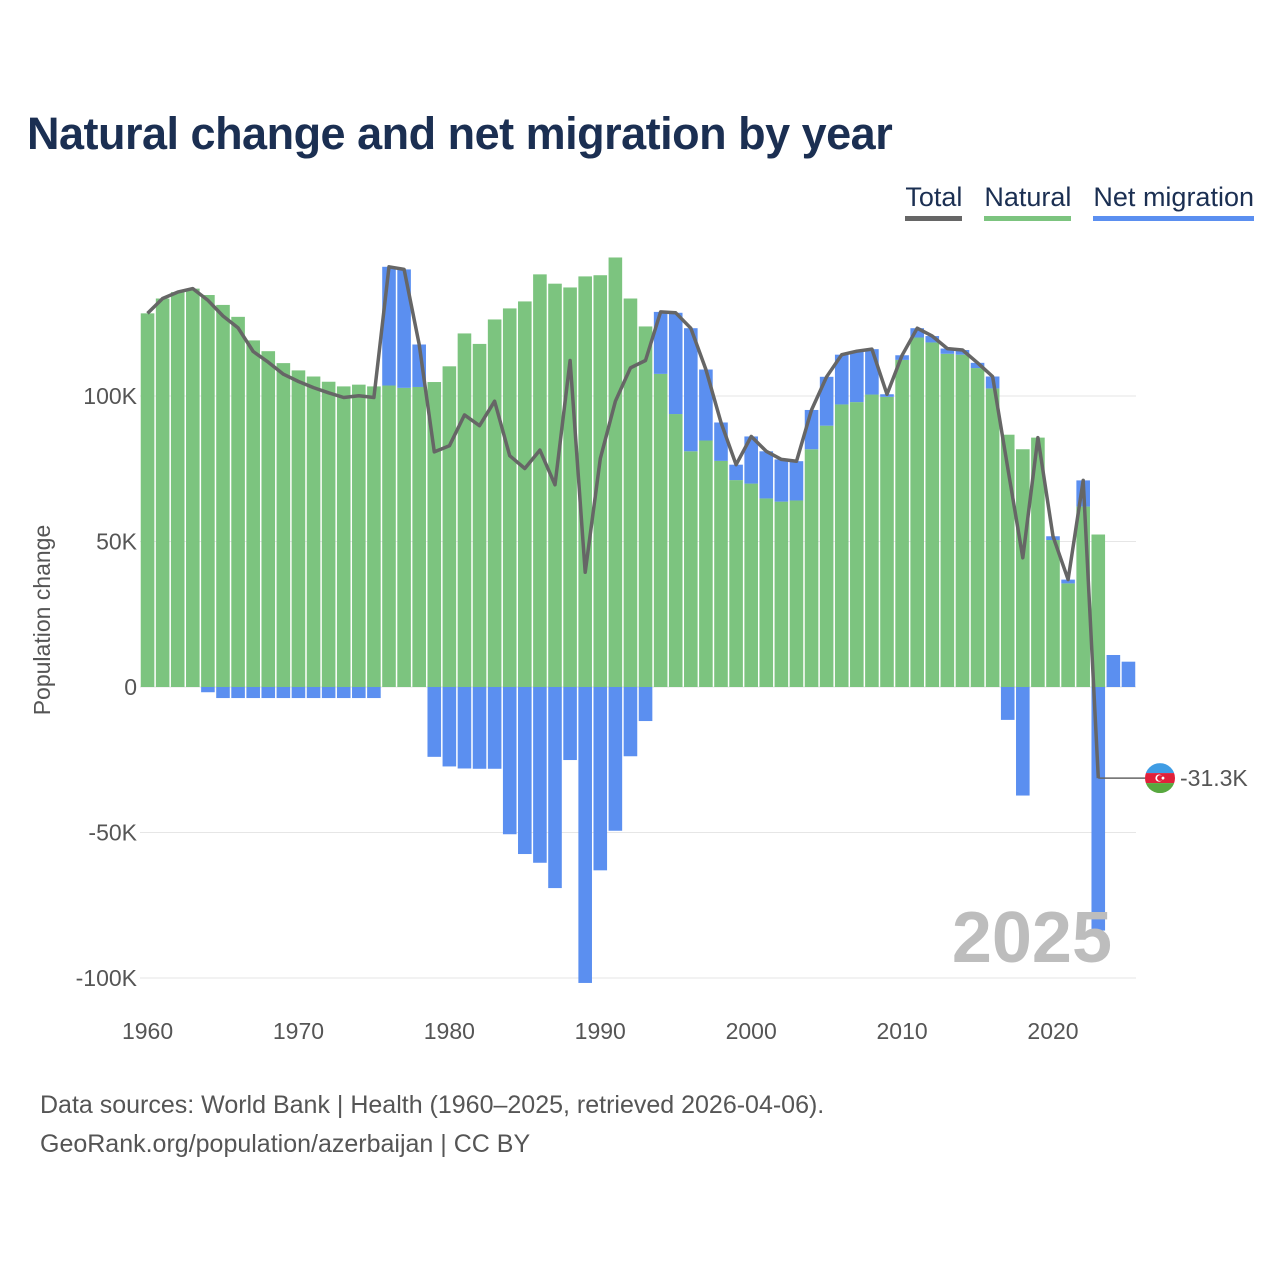  What do you see at coordinates (253, 513) in the screenshot?
I see `bar-natural-1967` at bounding box center [253, 513].